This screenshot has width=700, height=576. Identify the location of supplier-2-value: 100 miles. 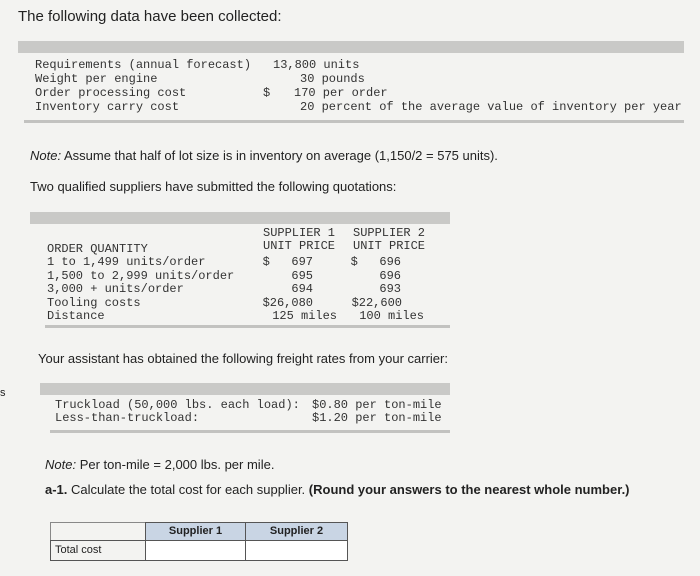
(391, 316).